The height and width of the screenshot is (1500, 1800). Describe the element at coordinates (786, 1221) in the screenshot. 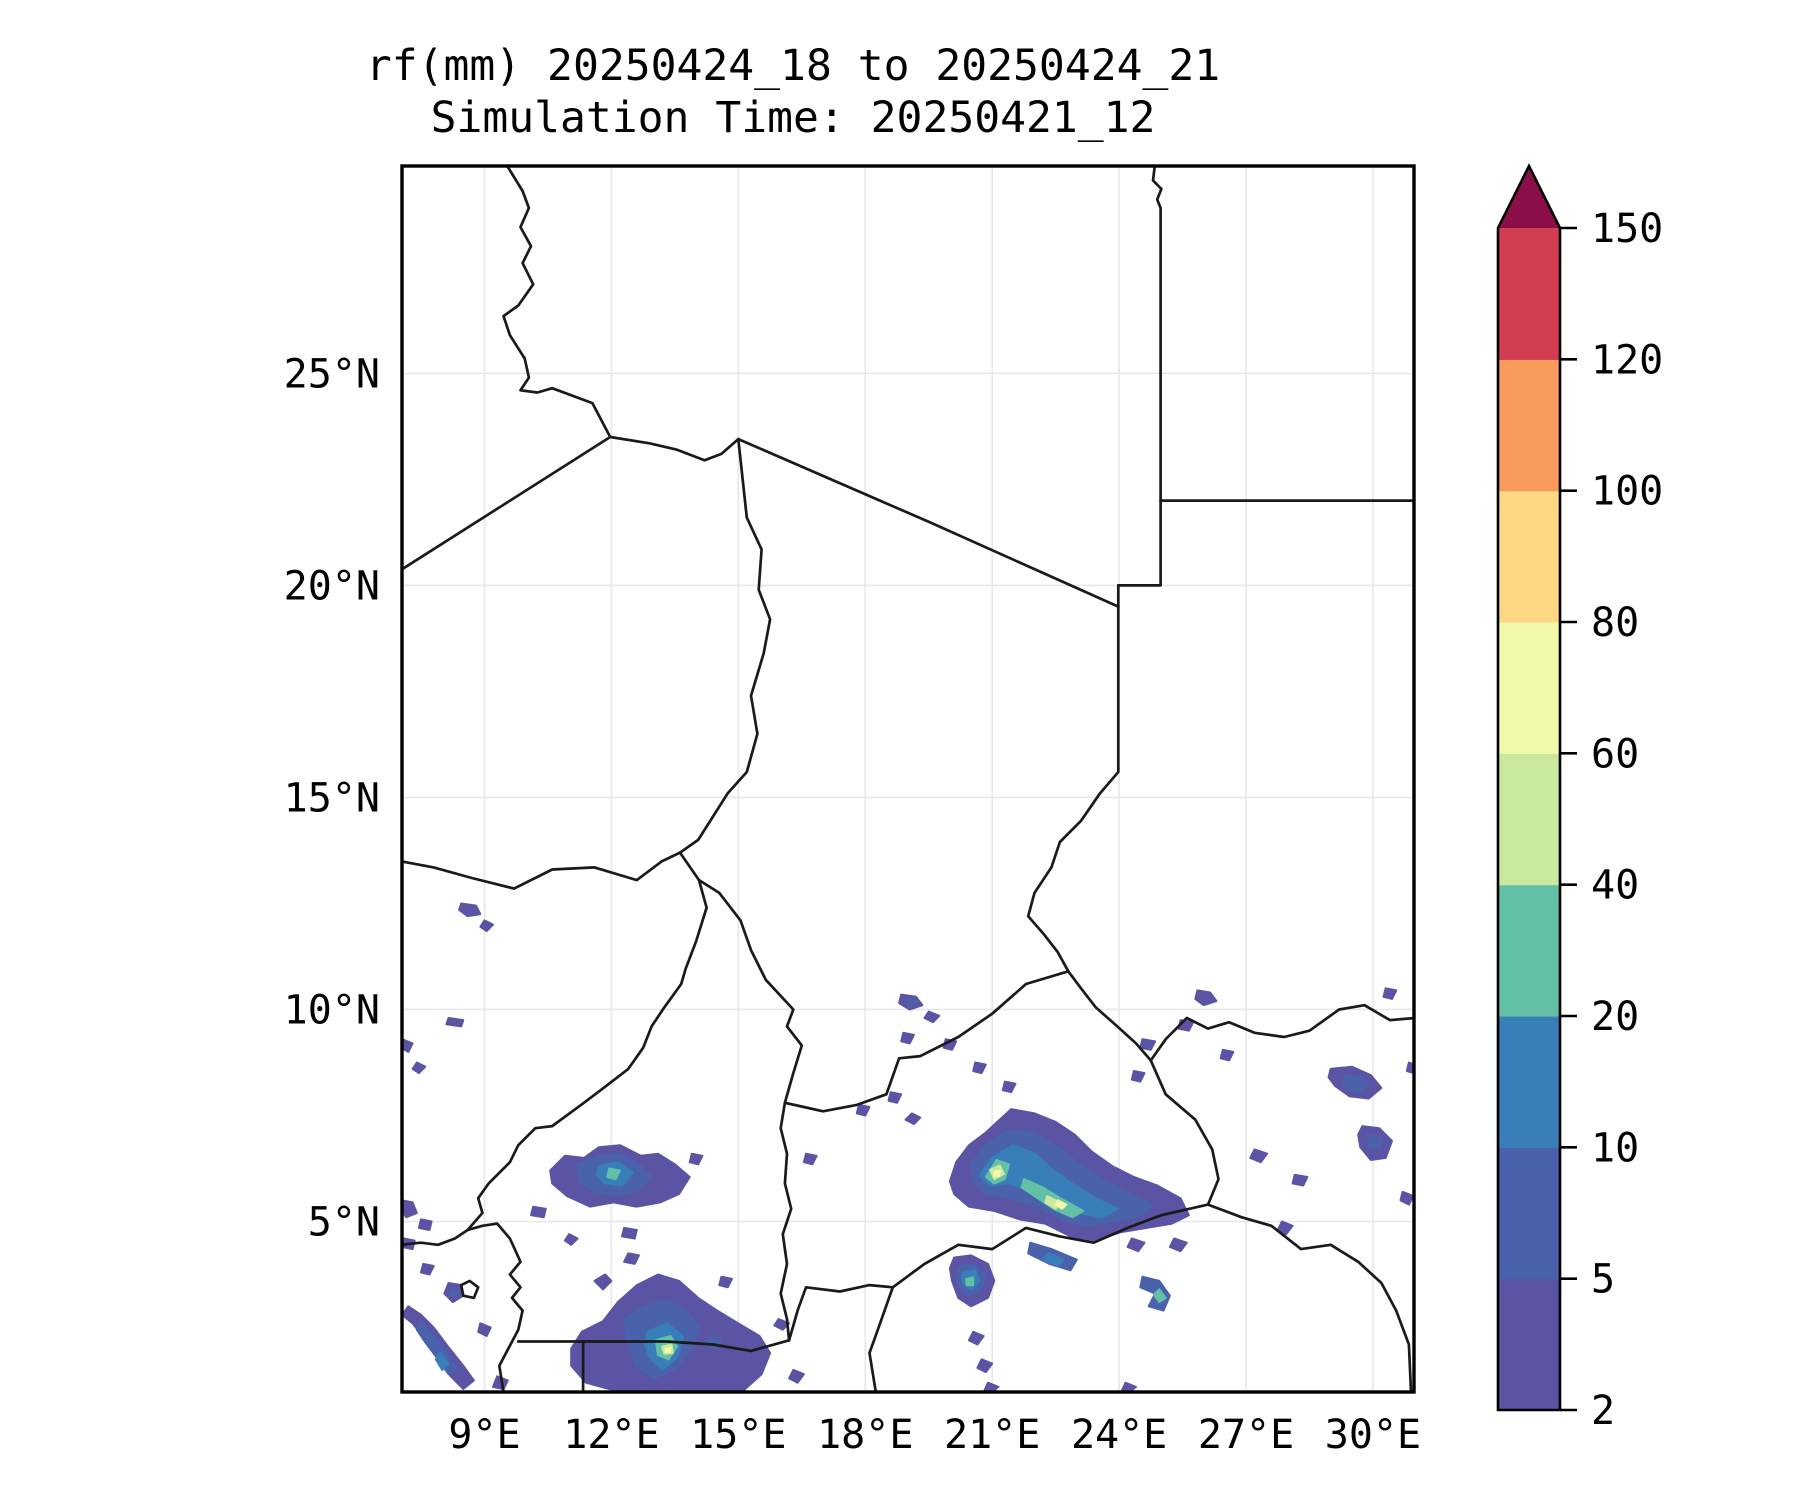

I see `border-cameroon-car` at that location.